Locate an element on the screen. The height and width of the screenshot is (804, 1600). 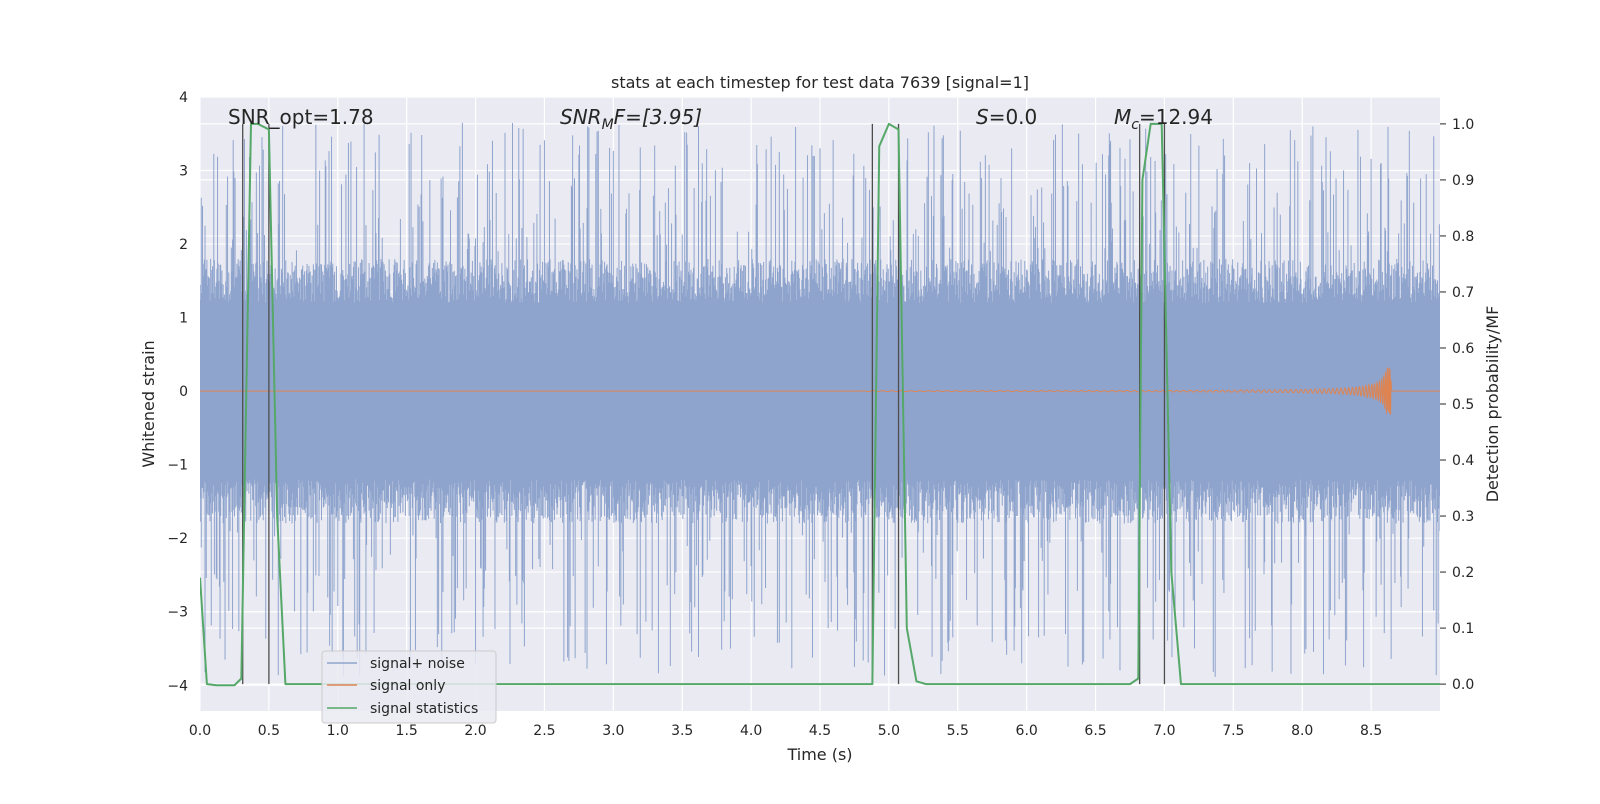
annotation-snr-mf: SNRMF=[3.95] is located at coordinates (631, 119).